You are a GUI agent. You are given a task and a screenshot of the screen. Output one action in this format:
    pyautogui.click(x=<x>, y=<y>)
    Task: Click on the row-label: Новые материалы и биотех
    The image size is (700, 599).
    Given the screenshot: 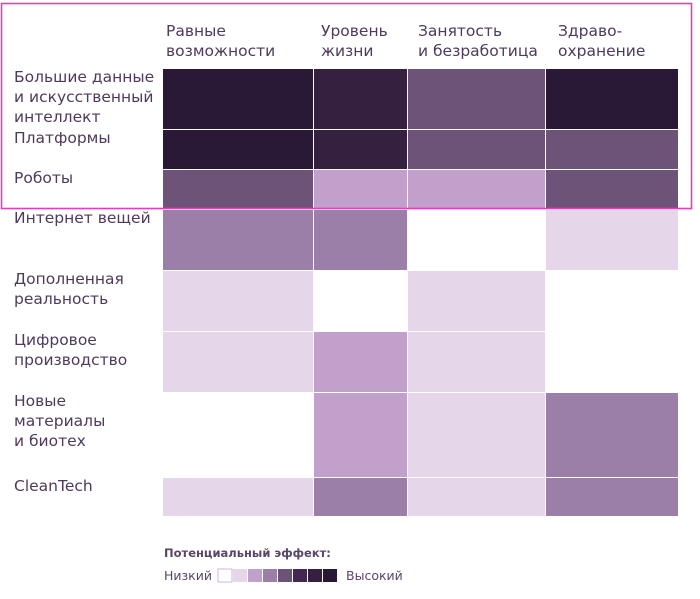 What is the action you would take?
    pyautogui.click(x=59, y=421)
    